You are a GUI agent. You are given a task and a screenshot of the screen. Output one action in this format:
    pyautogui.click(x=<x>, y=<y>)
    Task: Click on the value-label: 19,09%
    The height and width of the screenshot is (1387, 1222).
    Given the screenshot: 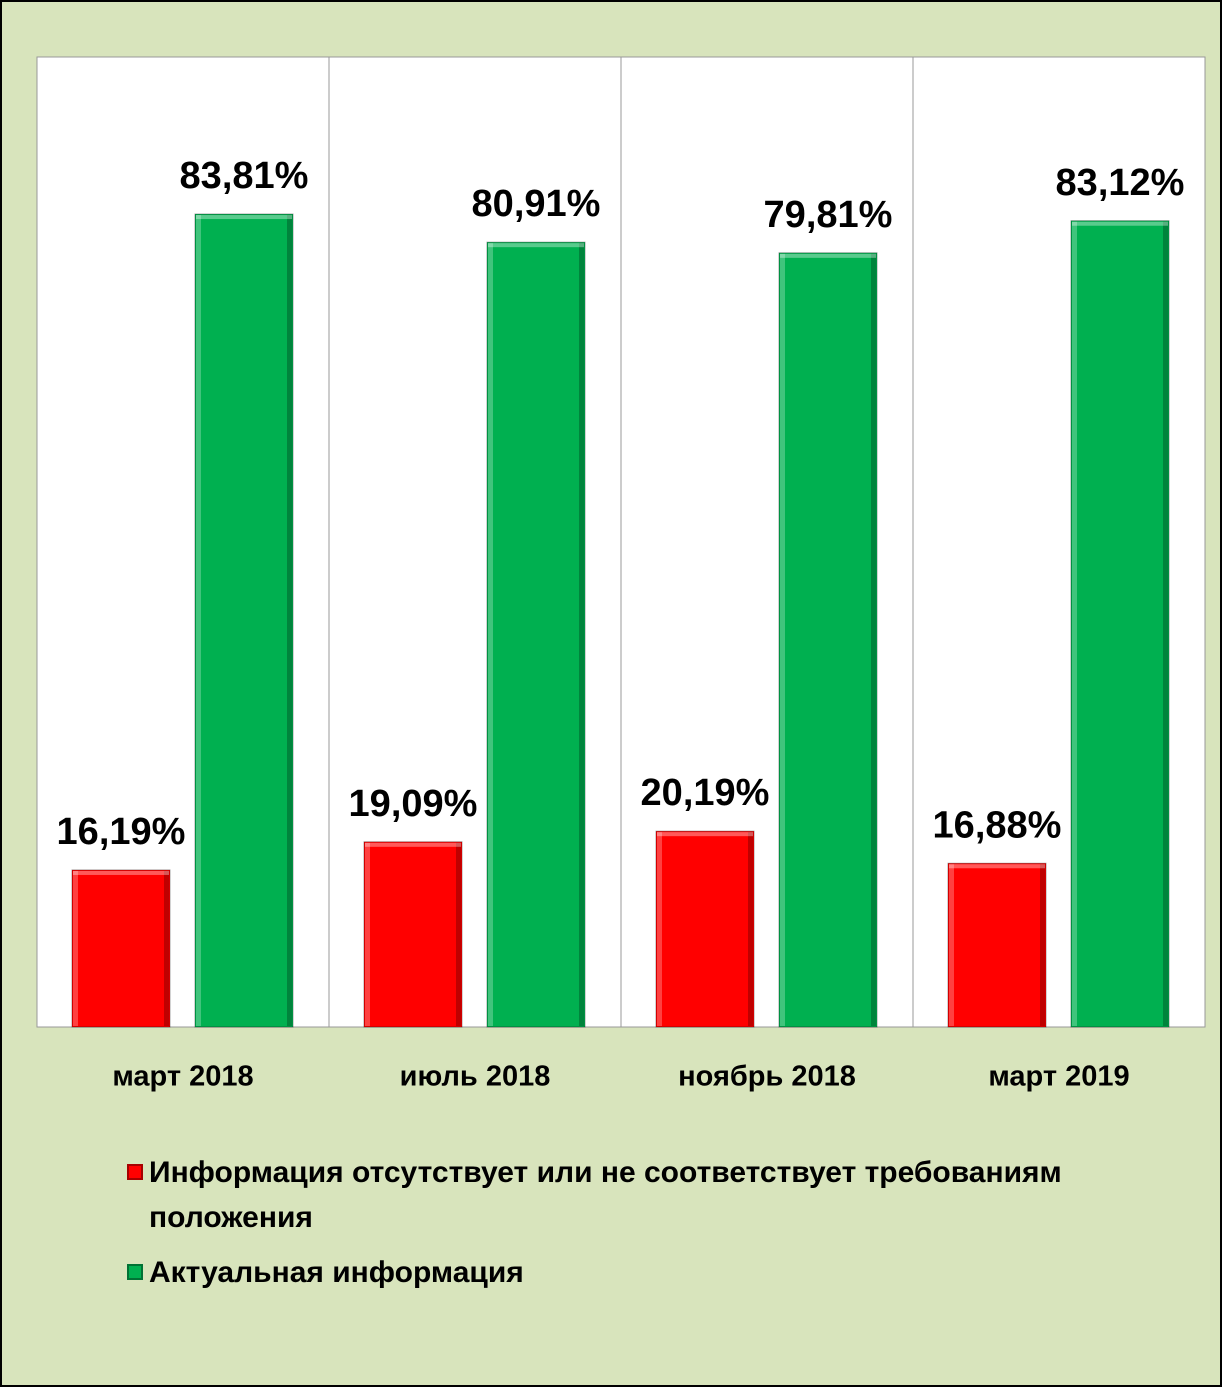 What is the action you would take?
    pyautogui.click(x=413, y=804)
    